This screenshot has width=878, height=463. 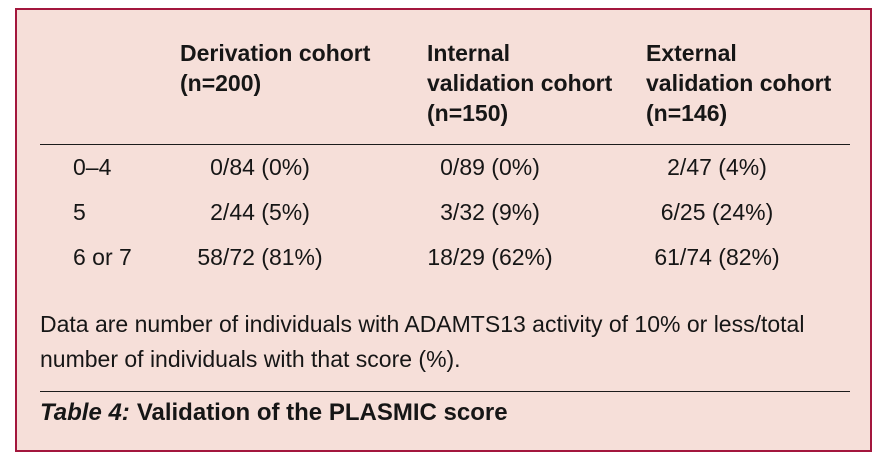 I want to click on header-line: Derivation cohort, so click(x=275, y=53).